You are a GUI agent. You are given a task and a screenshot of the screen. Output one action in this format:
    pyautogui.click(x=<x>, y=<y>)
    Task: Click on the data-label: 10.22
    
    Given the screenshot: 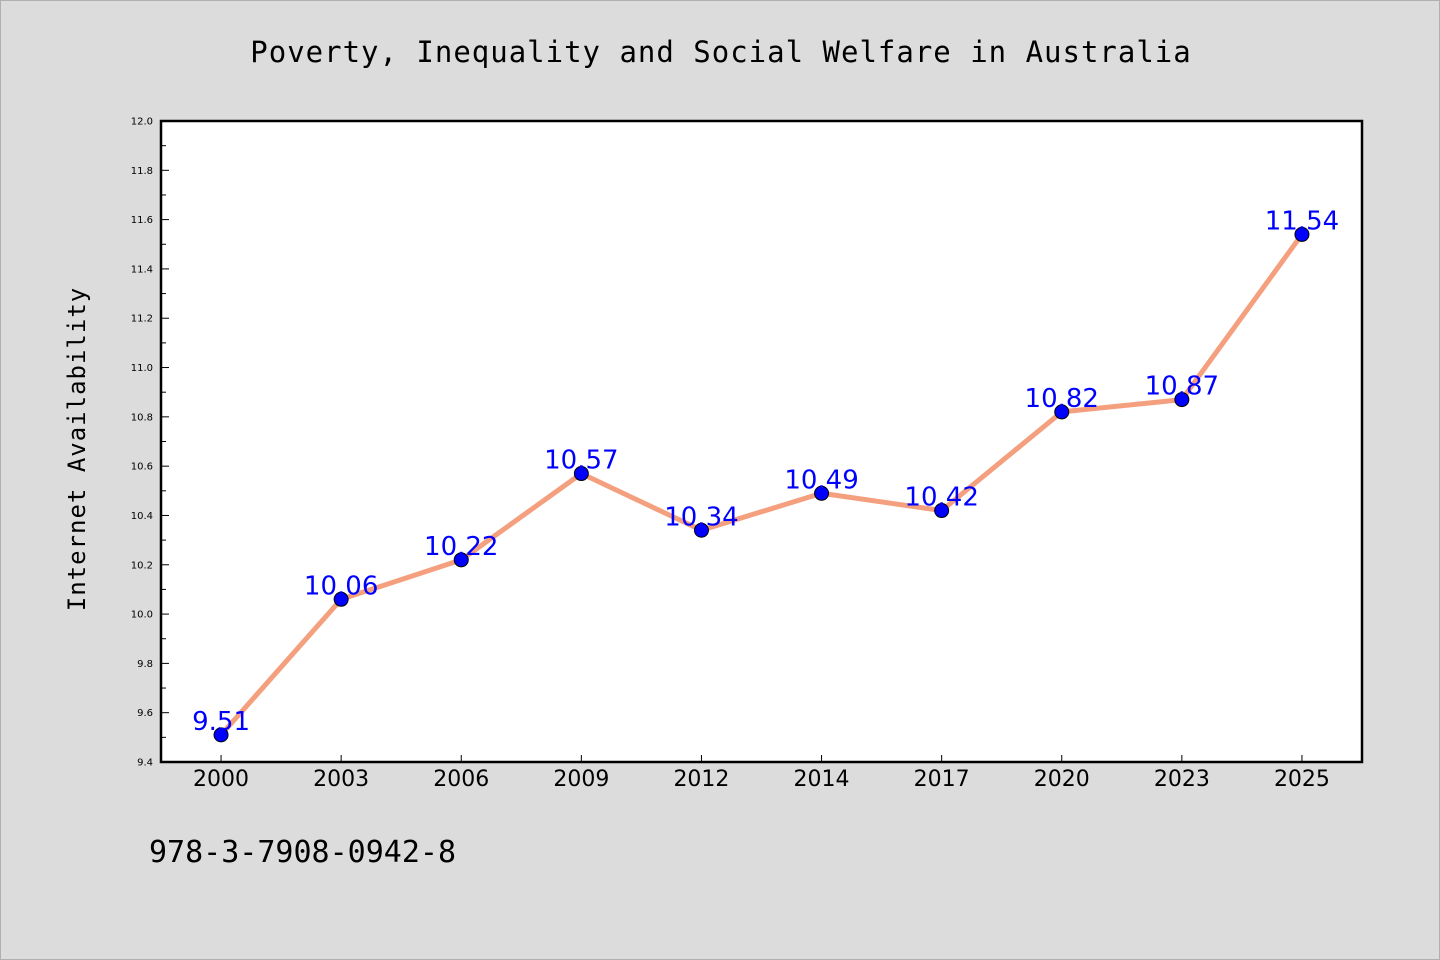 What is the action you would take?
    pyautogui.click(x=461, y=547)
    